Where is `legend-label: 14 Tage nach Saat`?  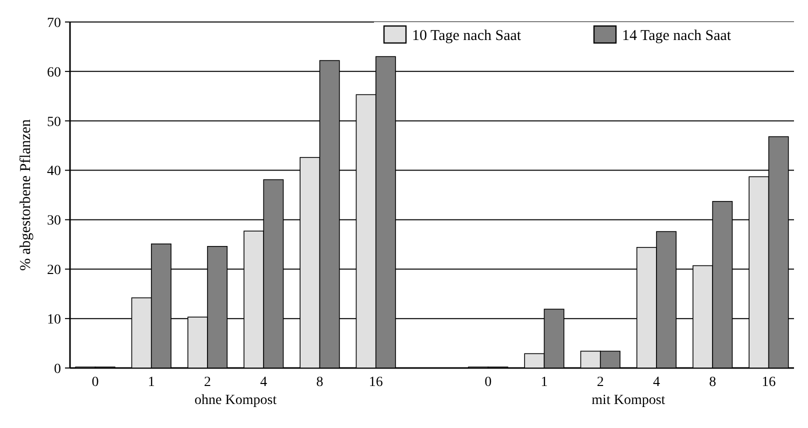 legend-label: 14 Tage nach Saat is located at coordinates (677, 36).